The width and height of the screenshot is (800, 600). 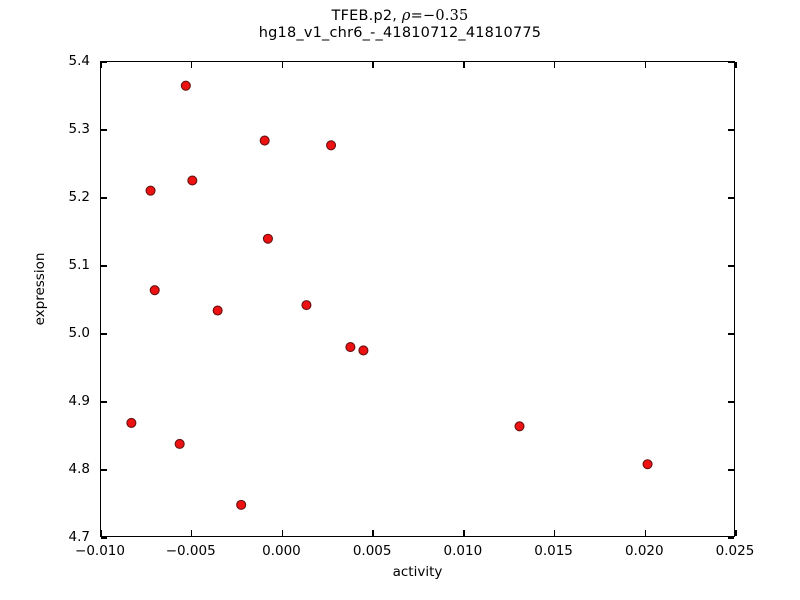 What do you see at coordinates (644, 551) in the screenshot?
I see `x-tick-label: 0.020` at bounding box center [644, 551].